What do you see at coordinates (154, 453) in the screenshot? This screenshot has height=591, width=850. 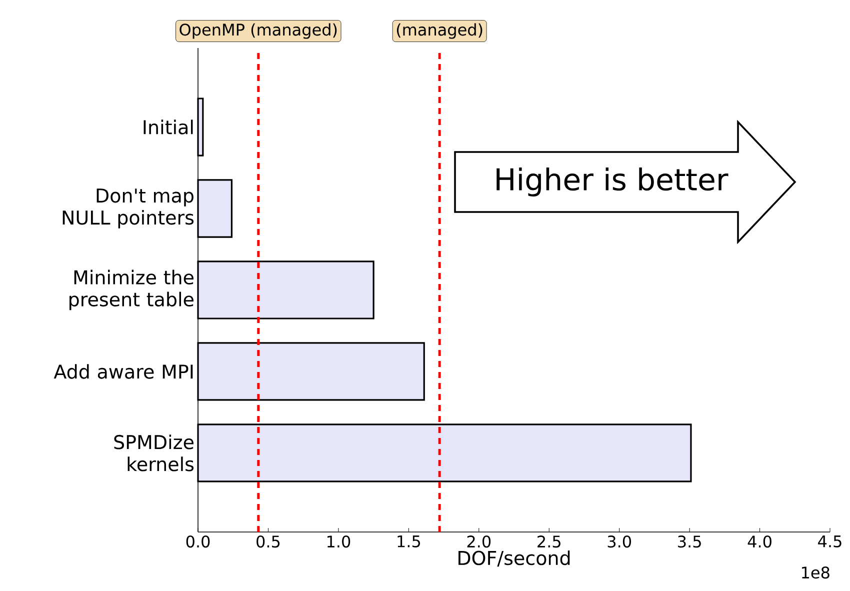 I see `y-tick-label: SPMDize kernels` at bounding box center [154, 453].